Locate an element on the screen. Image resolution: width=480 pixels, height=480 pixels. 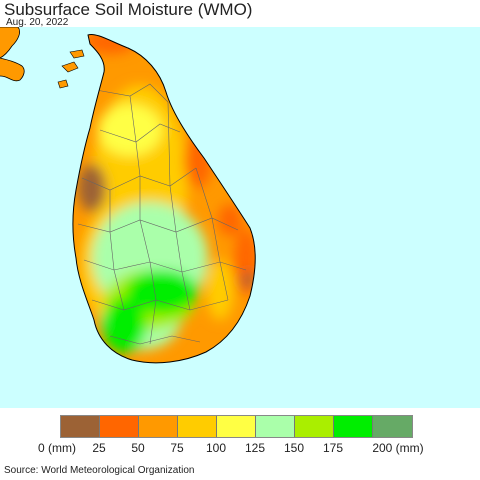
india-coast is located at coordinates (12, 54).